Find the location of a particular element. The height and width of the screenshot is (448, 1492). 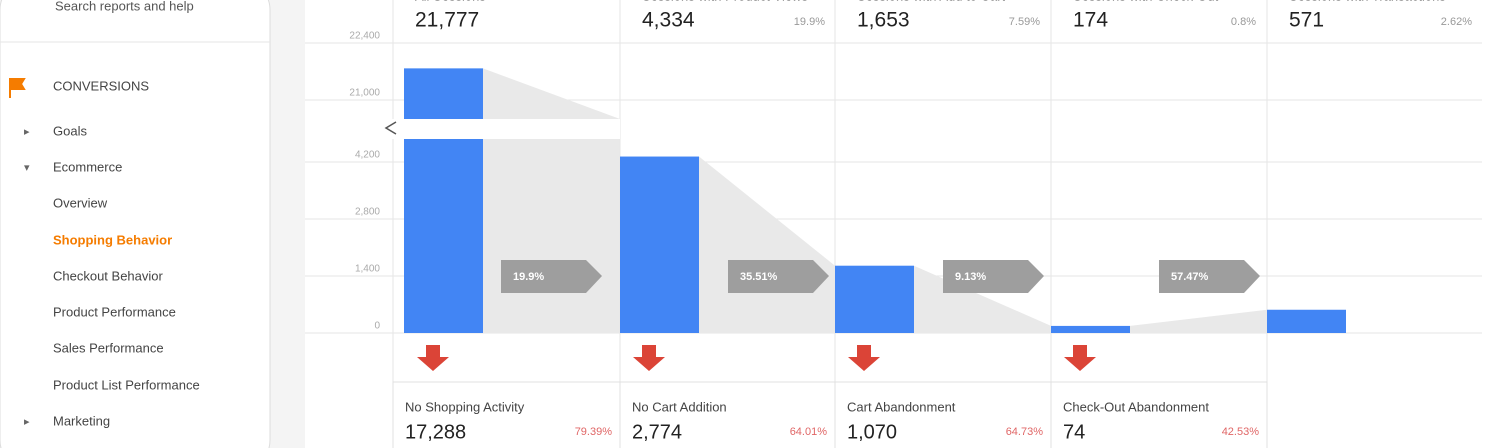

stage-label: Sessions with Check-Out is located at coordinates (1146, 1).